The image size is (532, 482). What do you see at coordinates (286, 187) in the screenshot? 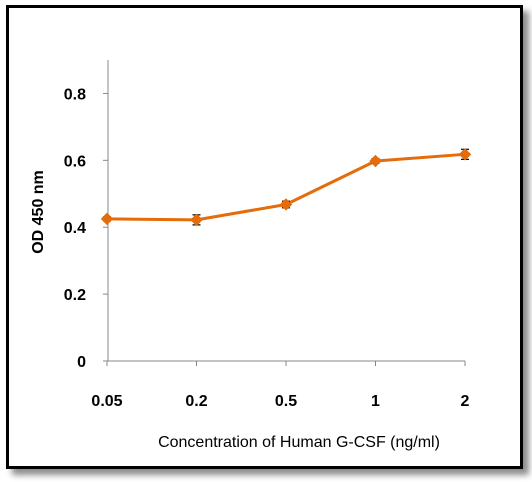
I see `series-layer` at bounding box center [286, 187].